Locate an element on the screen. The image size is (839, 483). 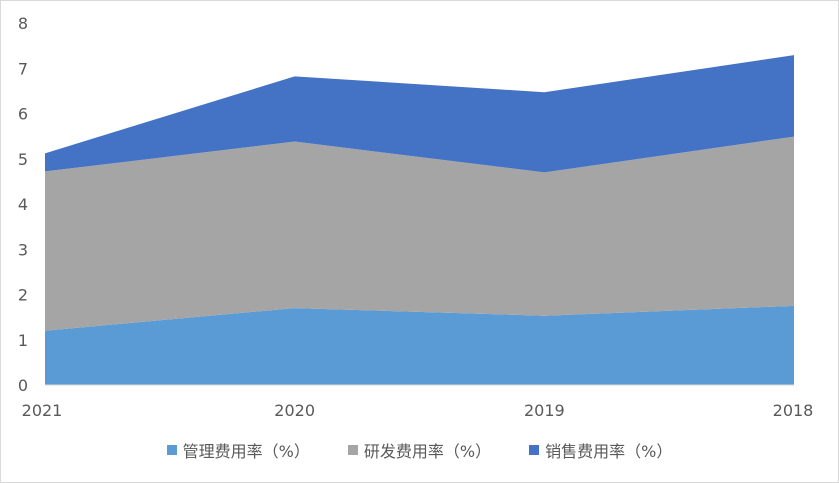
y-tick-label: 4 is located at coordinates (23, 204).